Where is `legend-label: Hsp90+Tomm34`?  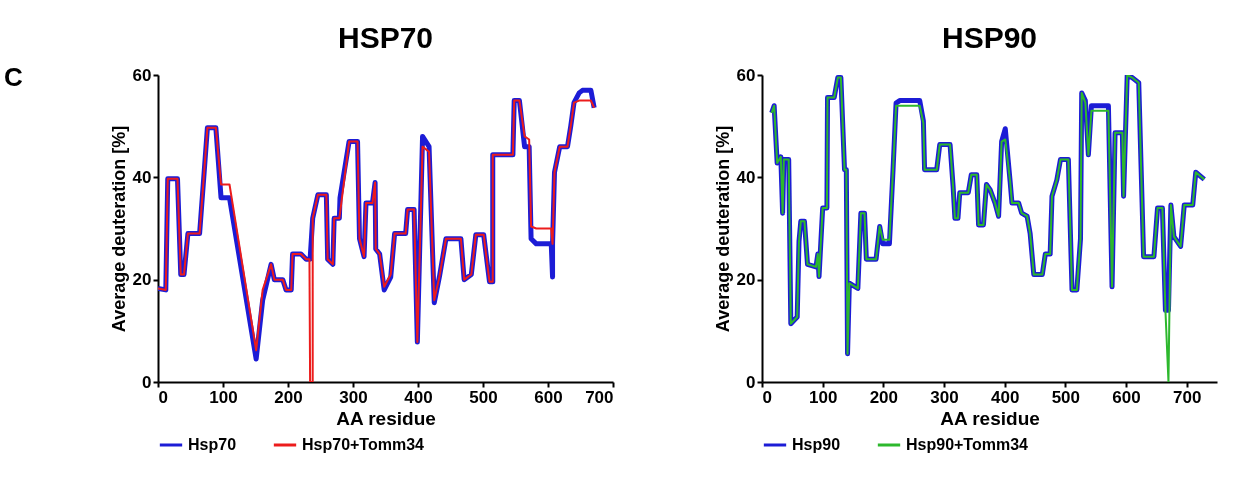 legend-label: Hsp90+Tomm34 is located at coordinates (967, 444).